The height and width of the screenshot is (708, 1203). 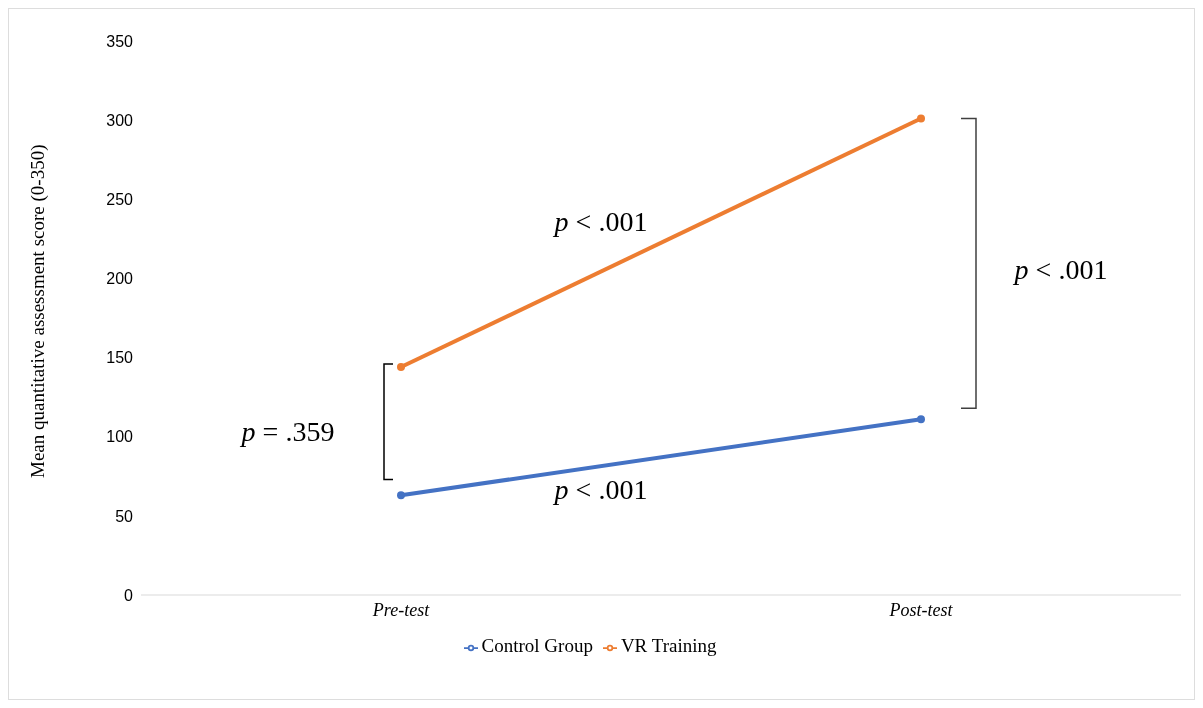 What do you see at coordinates (120, 437) in the screenshot?
I see `y-tick-label: 100` at bounding box center [120, 437].